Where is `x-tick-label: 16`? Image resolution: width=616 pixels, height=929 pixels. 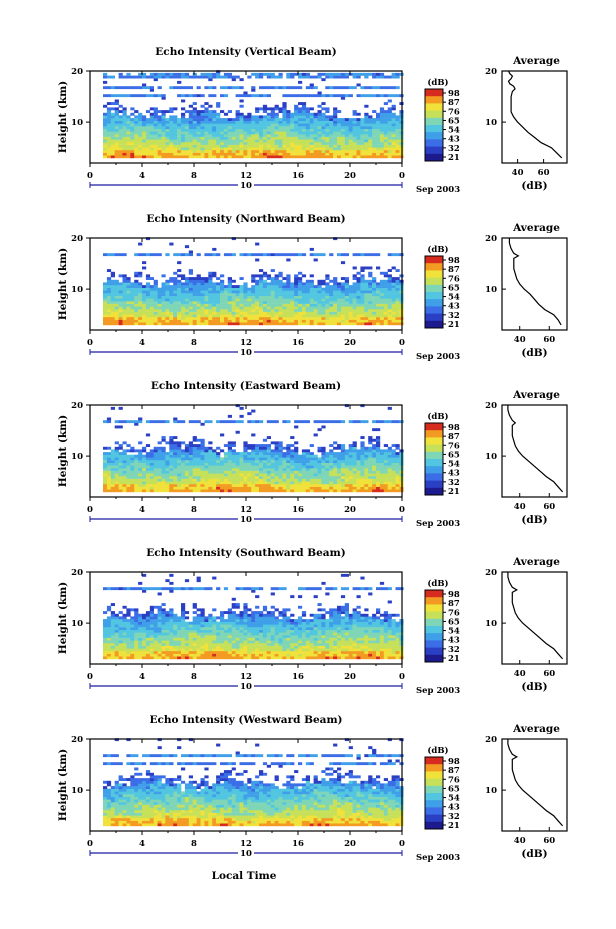
x-tick-label: 16 is located at coordinates (298, 176).